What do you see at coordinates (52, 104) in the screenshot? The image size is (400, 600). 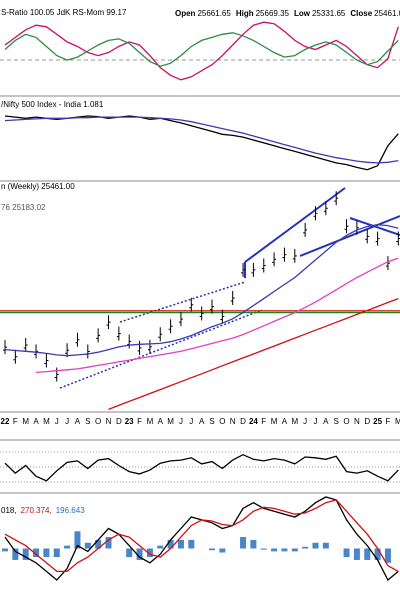 I see `panel-title: /Nifty 500 Index - India 1.081` at bounding box center [52, 104].